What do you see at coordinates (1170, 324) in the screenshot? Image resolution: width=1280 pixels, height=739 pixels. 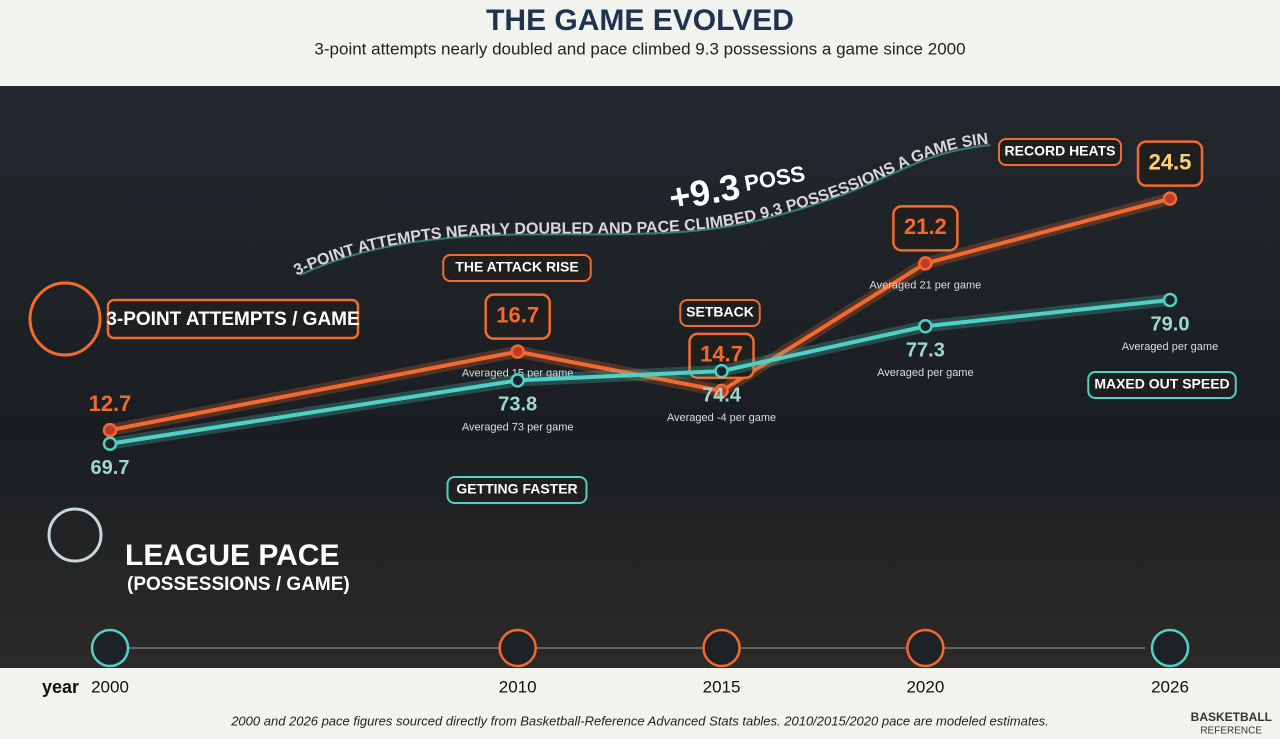 I see `value-label: 79.0` at bounding box center [1170, 324].